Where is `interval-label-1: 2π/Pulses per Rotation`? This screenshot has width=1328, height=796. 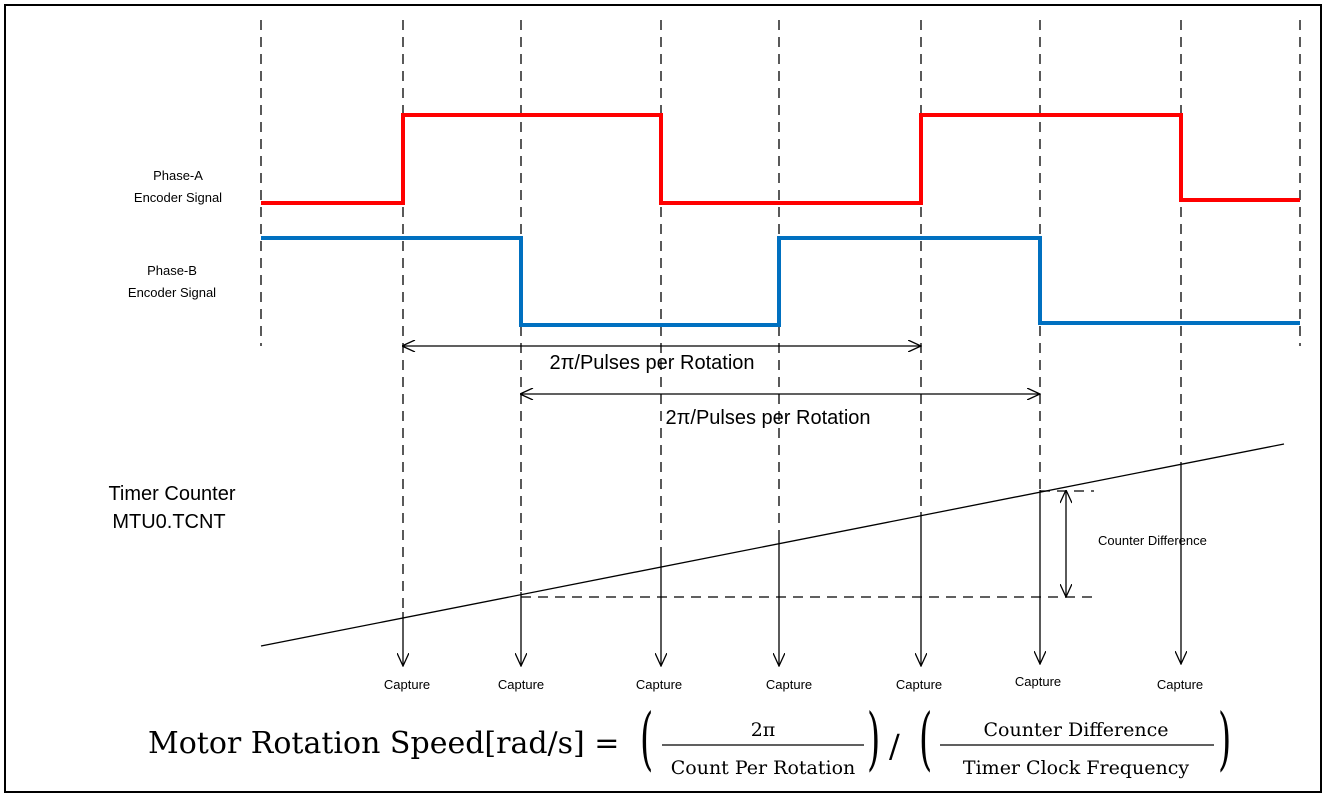 interval-label-1: 2π/Pulses per Rotation is located at coordinates (651, 363).